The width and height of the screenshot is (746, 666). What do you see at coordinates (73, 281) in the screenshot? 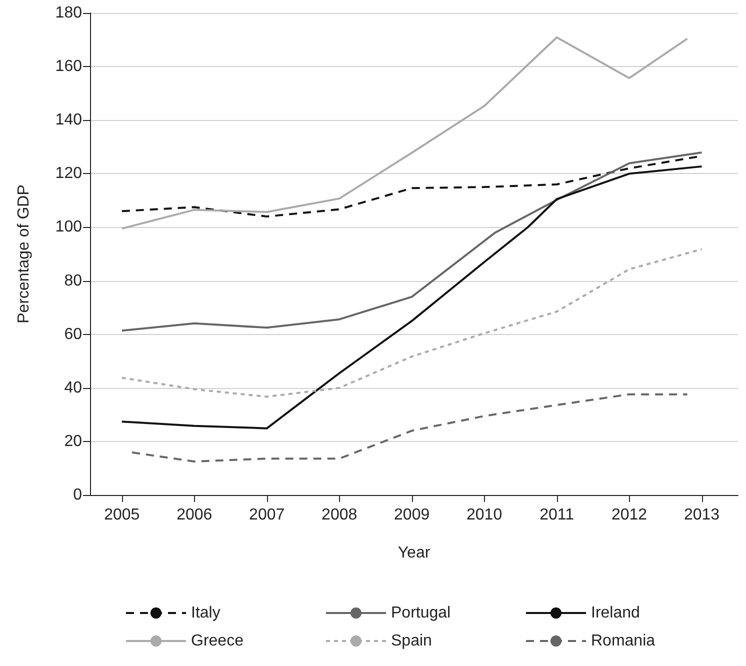
I see `y-tick-label: 80` at bounding box center [73, 281].